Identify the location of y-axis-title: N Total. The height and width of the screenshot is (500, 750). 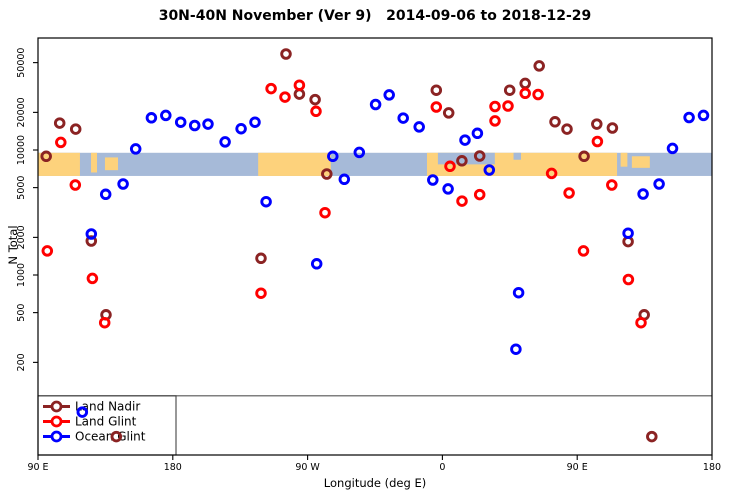
(13, 245).